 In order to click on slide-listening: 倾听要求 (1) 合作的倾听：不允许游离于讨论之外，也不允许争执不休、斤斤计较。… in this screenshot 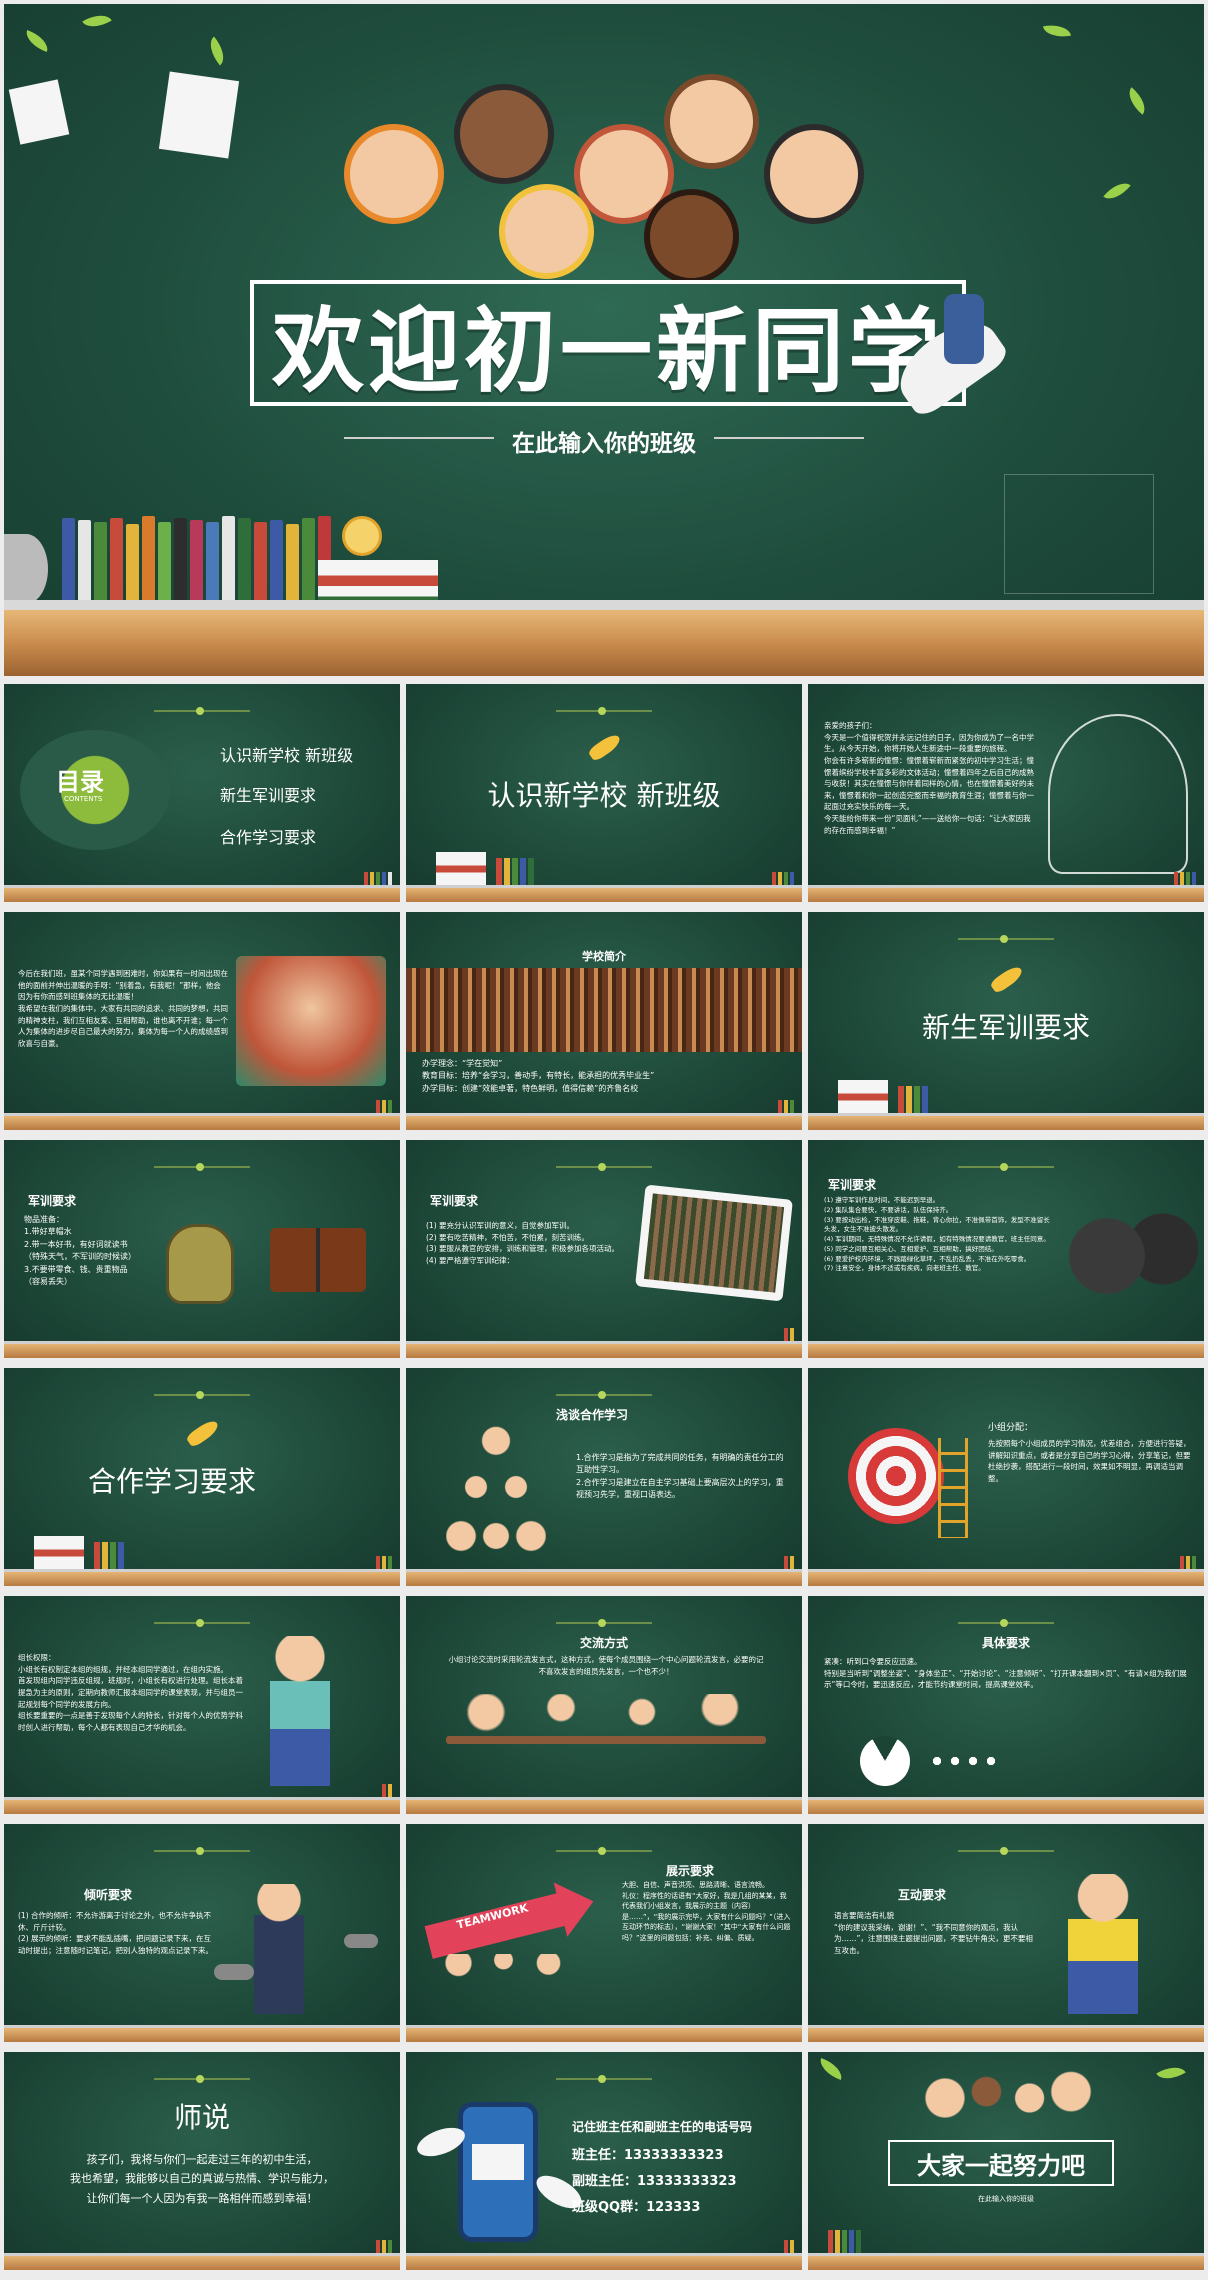, I will do `click(202, 1933)`.